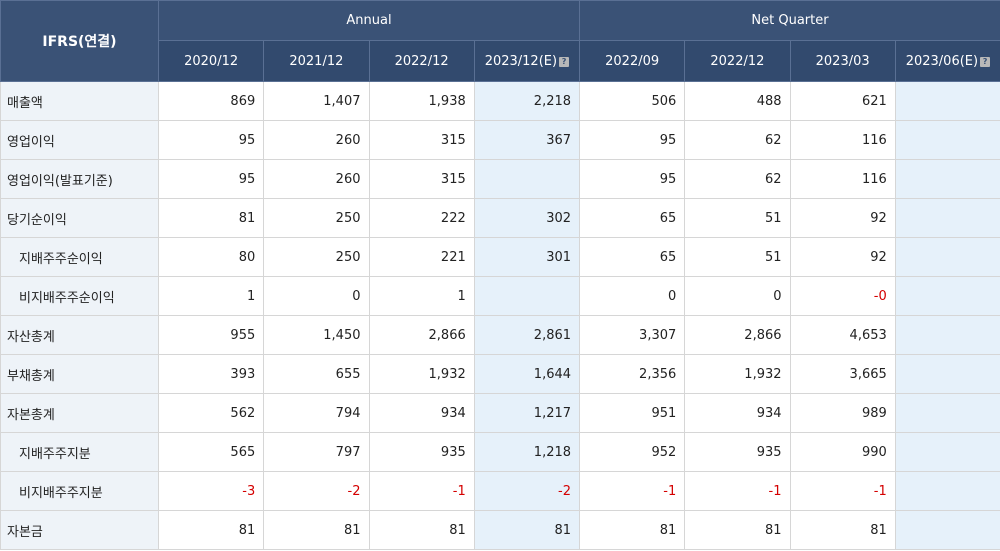 This screenshot has width=1000, height=551. What do you see at coordinates (79, 257) in the screenshot?
I see `row-label: 지배주주순이익` at bounding box center [79, 257].